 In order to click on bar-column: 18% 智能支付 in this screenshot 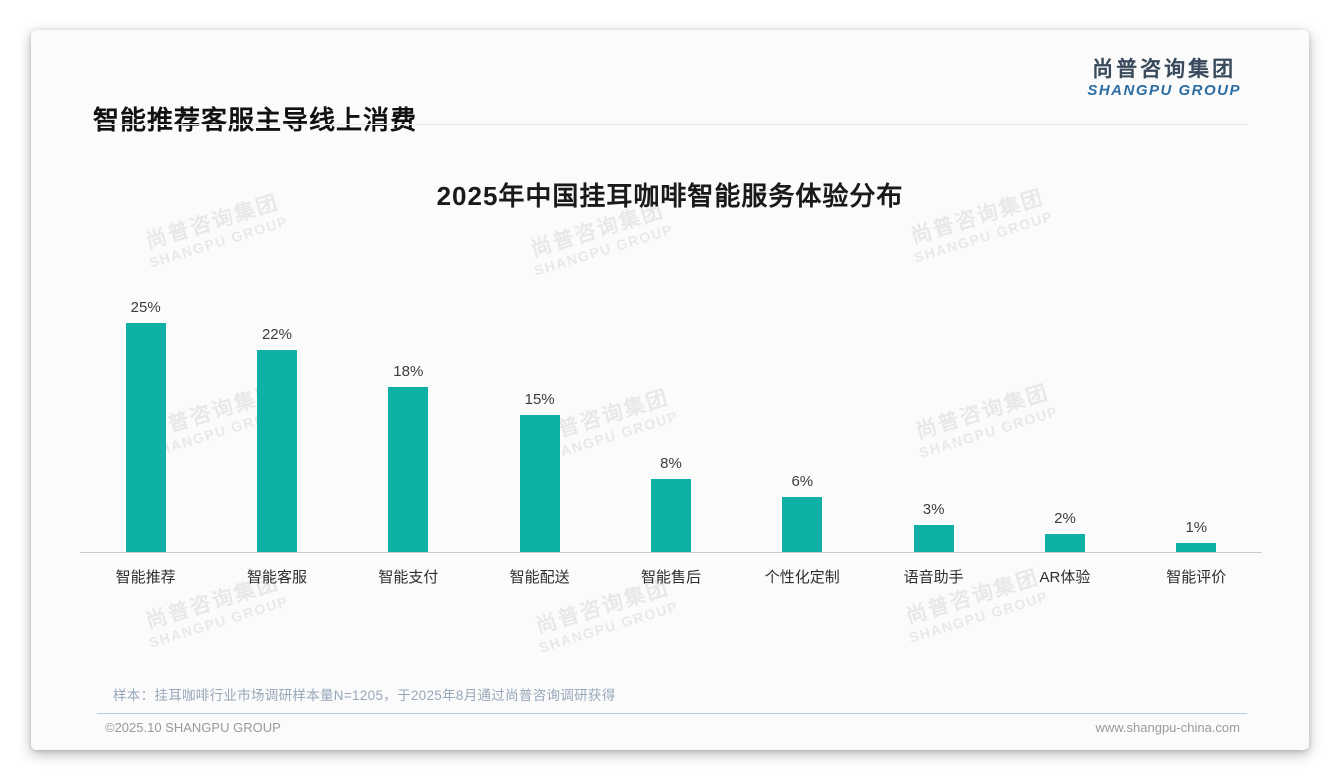, I will do `click(408, 439)`.